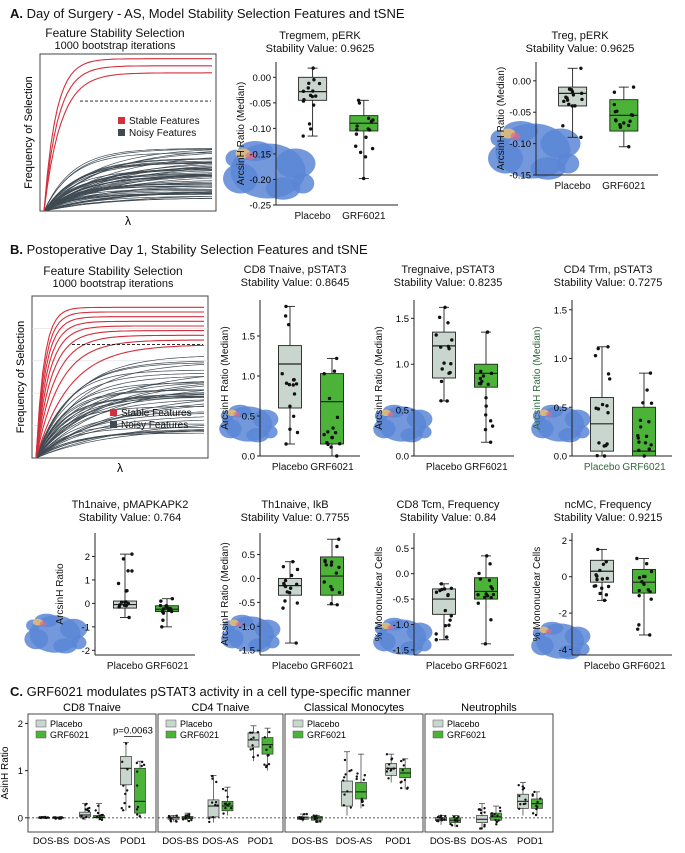  What do you see at coordinates (438, 723) in the screenshot?
I see `placebo-legend-swatch` at bounding box center [438, 723].